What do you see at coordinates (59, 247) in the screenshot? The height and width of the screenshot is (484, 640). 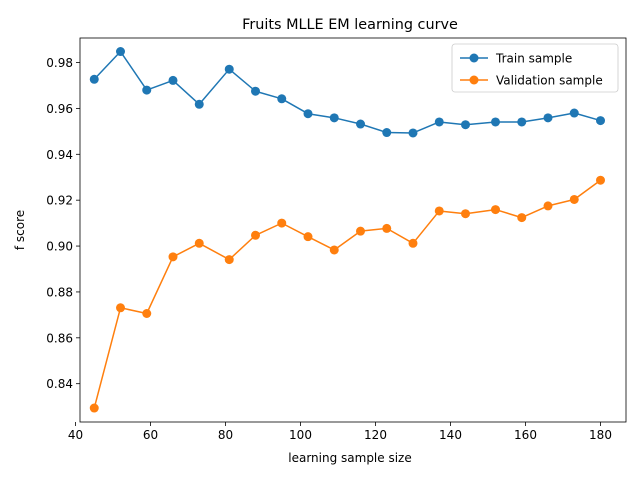 I see `y-tick-label: 0.90` at bounding box center [59, 247].